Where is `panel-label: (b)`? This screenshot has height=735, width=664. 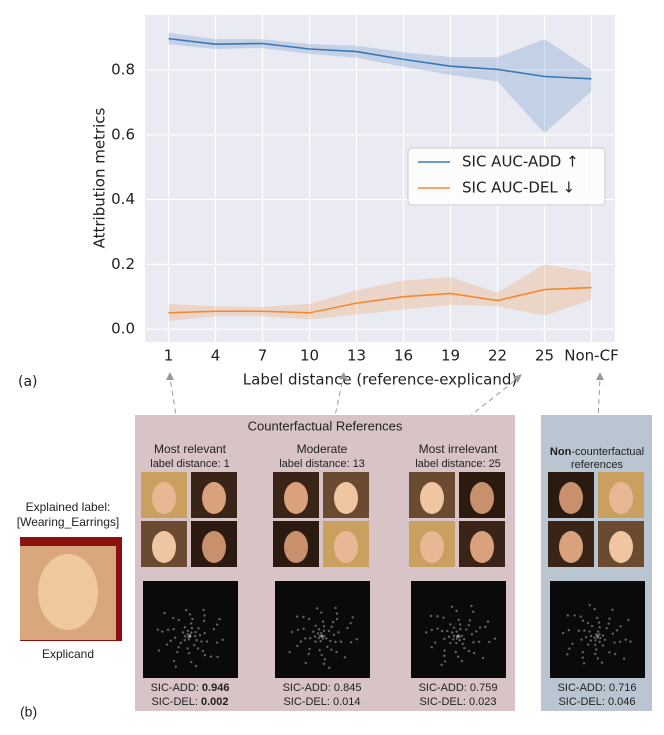 panel-label: (b) is located at coordinates (28, 712).